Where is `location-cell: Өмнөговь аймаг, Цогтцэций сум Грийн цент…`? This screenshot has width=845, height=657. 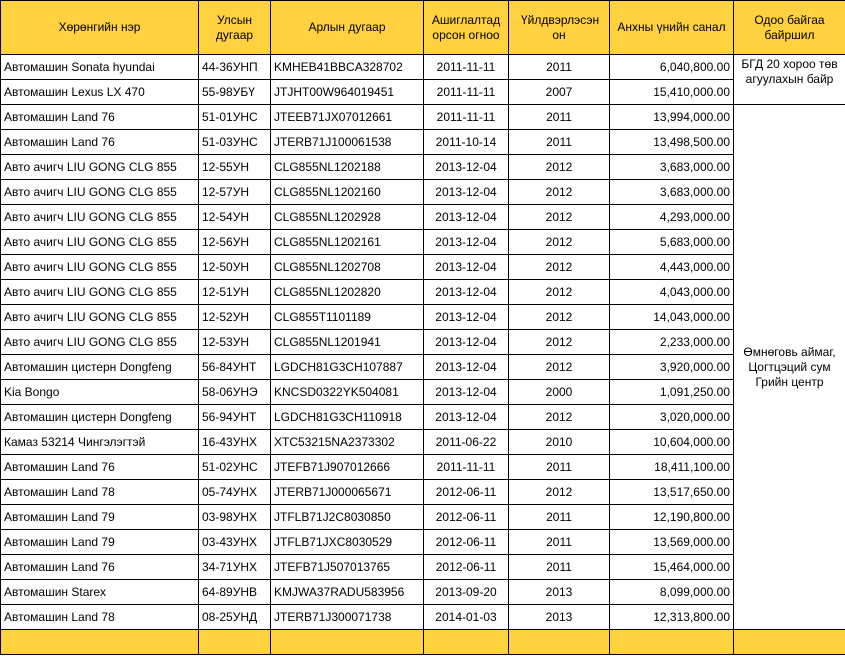
location-cell: Өмнөговь аймаг, Цогтцэций сум Грийн цент… is located at coordinates (789, 367).